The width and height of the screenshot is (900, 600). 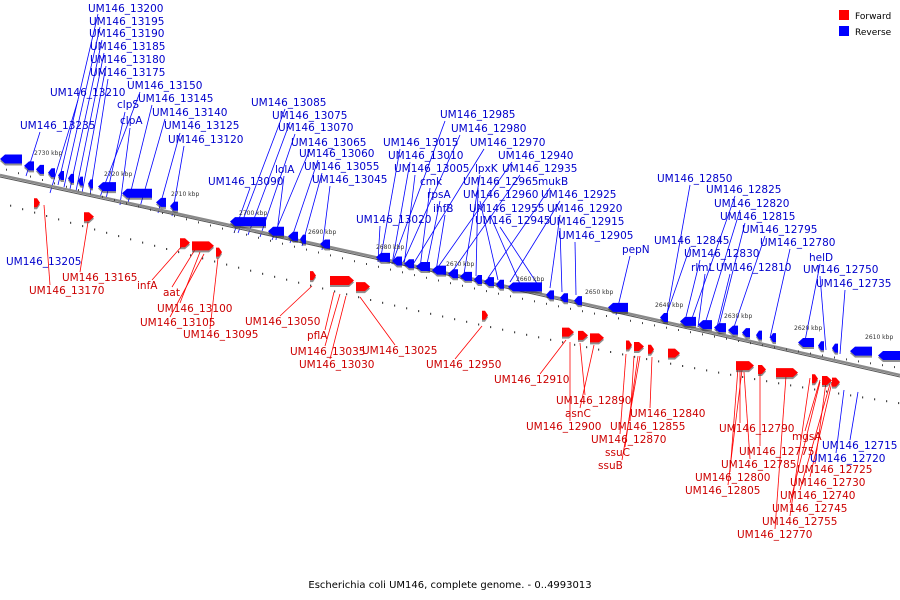 What do you see at coordinates (488, 129) in the screenshot?
I see `gene-label: UM146_12980` at bounding box center [488, 129].